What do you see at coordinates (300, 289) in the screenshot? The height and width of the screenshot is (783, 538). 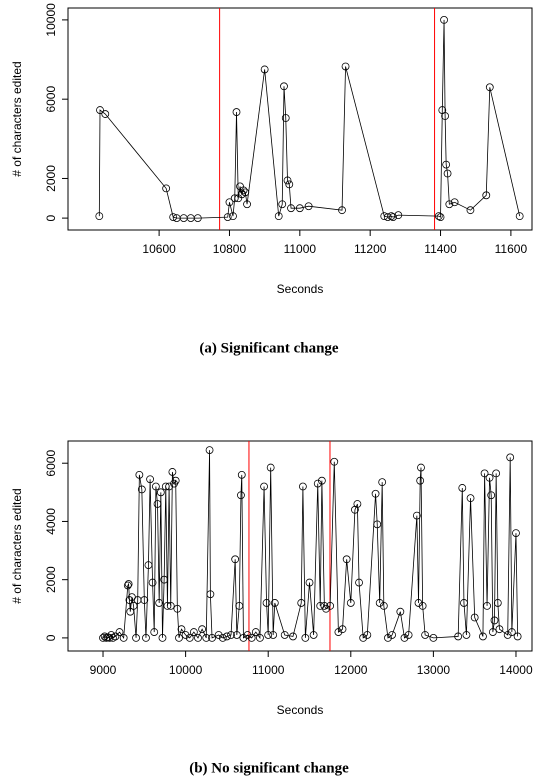 I see `x-axis-label: Seconds` at bounding box center [300, 289].